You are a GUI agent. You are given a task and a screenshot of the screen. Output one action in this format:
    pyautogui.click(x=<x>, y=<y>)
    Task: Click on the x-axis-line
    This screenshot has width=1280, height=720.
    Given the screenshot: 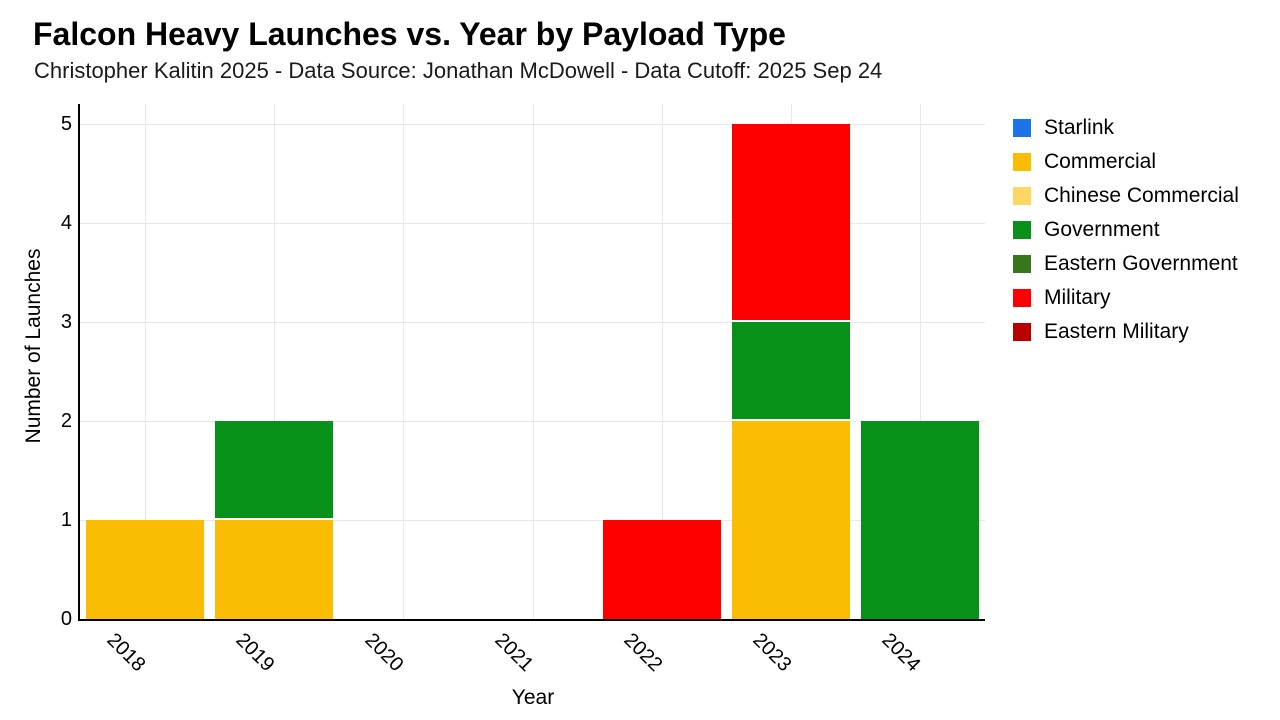 What is the action you would take?
    pyautogui.click(x=531, y=620)
    